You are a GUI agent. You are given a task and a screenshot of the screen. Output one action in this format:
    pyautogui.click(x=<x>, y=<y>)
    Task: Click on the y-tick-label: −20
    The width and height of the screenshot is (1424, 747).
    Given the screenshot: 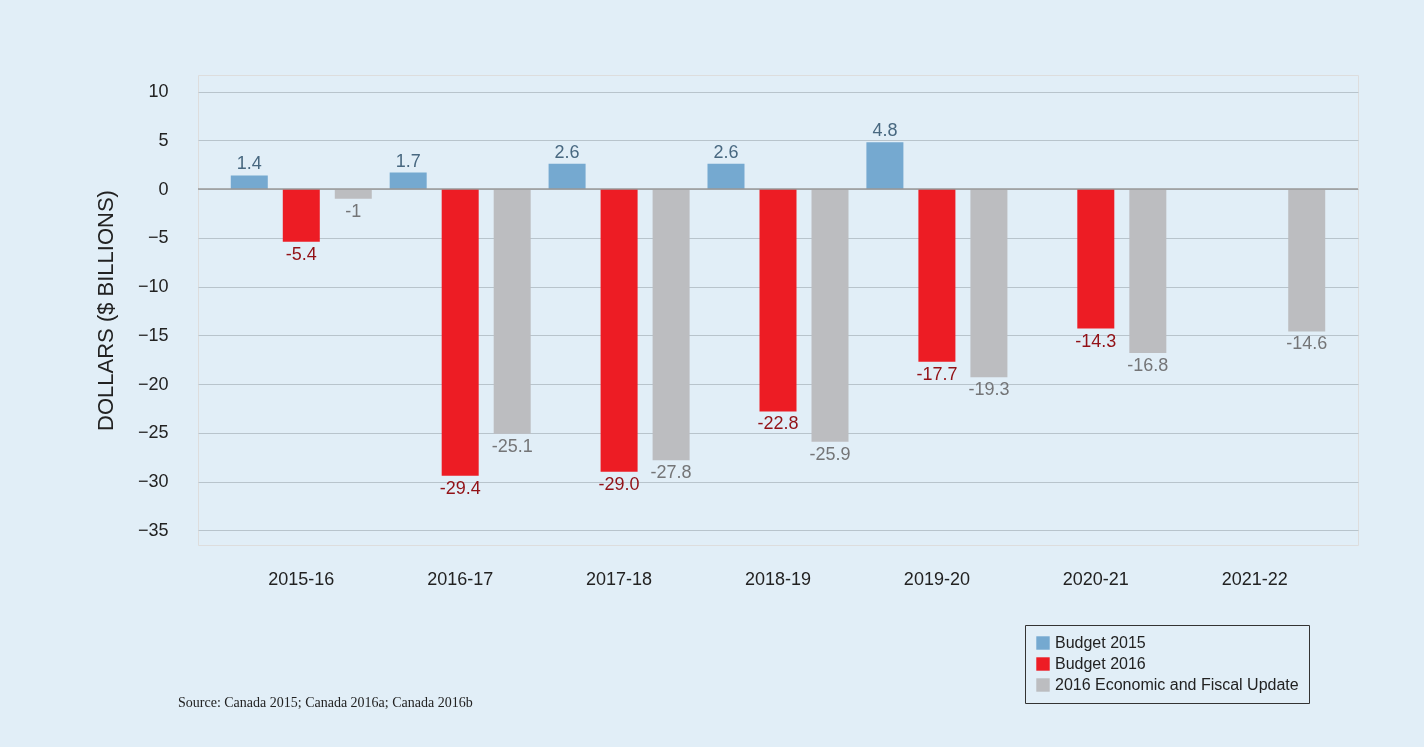 What is the action you would take?
    pyautogui.click(x=153, y=383)
    